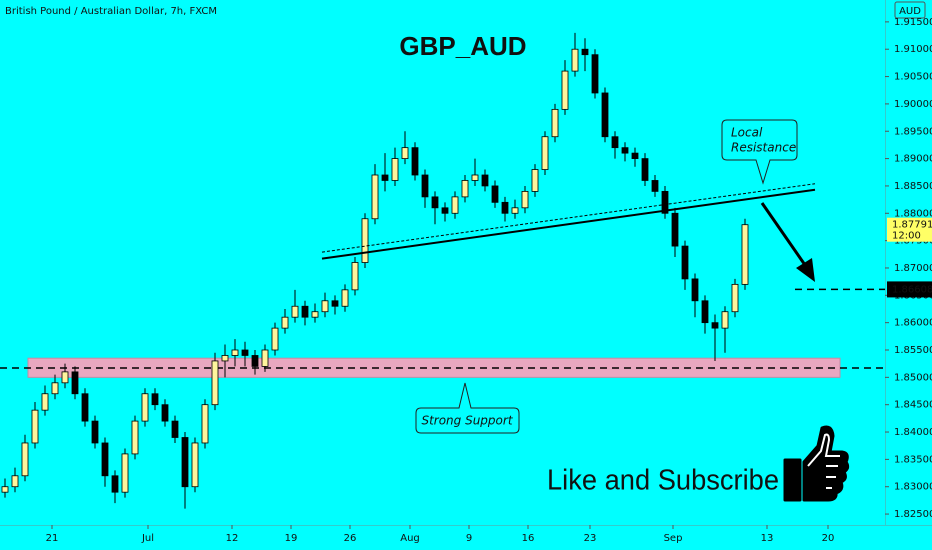 The width and height of the screenshot is (932, 550). Describe the element at coordinates (913, 514) in the screenshot. I see `y-tick-label: 1.82500` at that location.